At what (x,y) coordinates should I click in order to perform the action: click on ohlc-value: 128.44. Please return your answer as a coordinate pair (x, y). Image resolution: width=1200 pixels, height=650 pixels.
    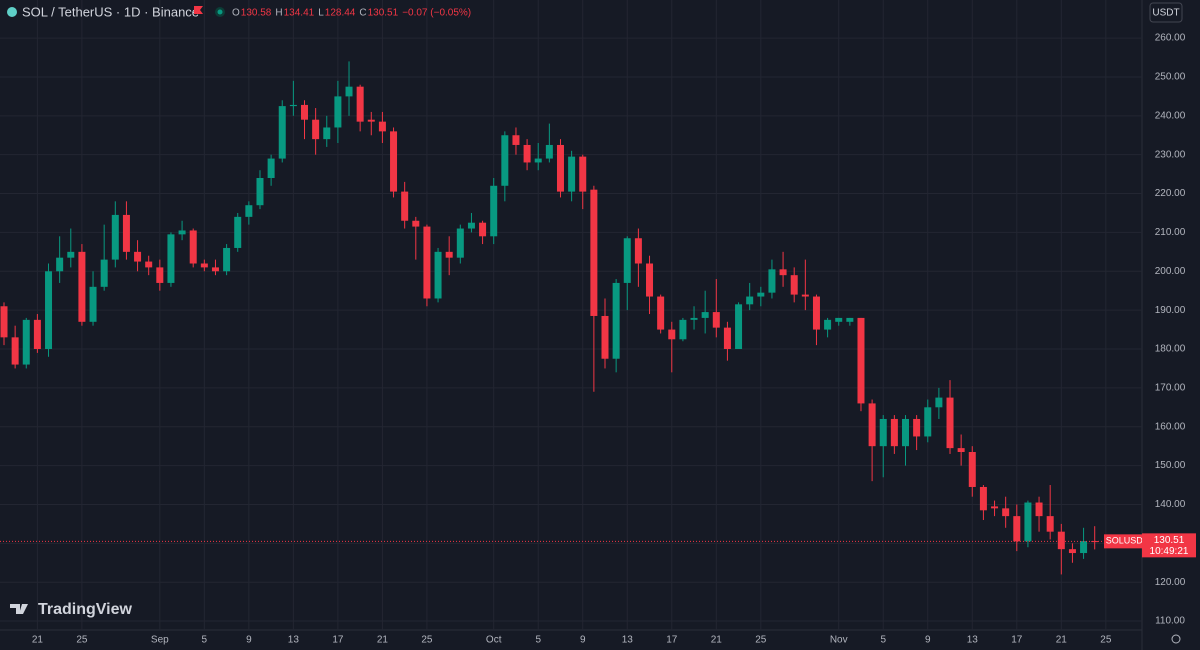
    Looking at the image, I should click on (340, 13).